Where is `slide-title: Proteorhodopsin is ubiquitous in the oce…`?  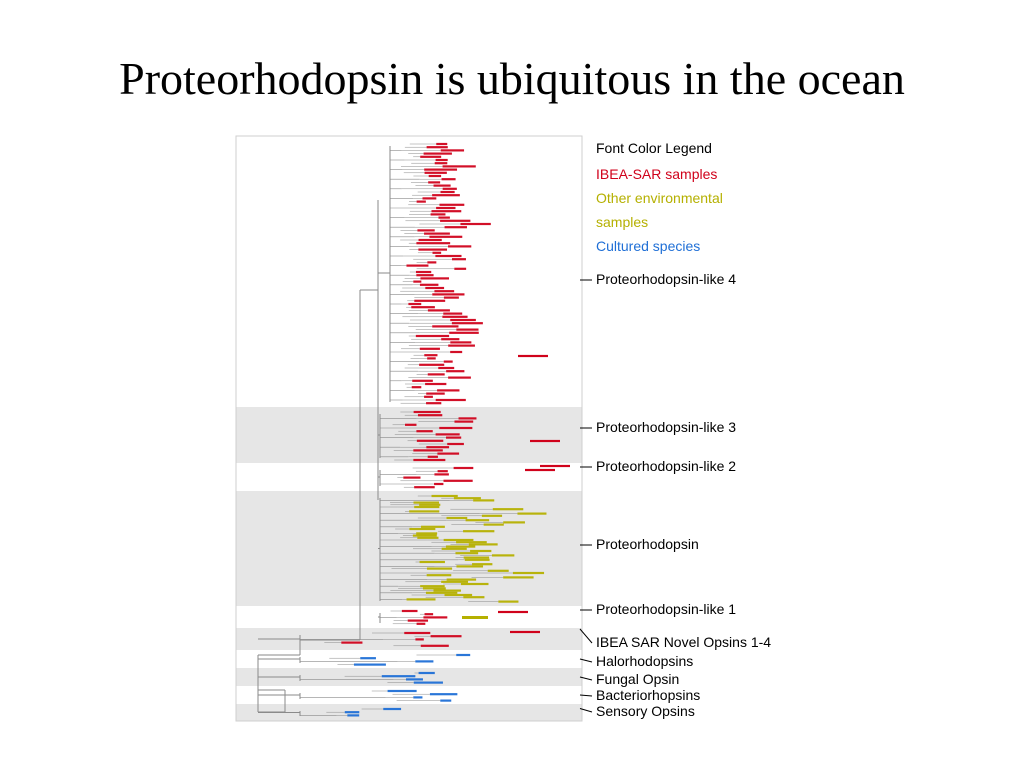
slide-title: Proteorhodopsin is ubiquitous in the oce… is located at coordinates (512, 78).